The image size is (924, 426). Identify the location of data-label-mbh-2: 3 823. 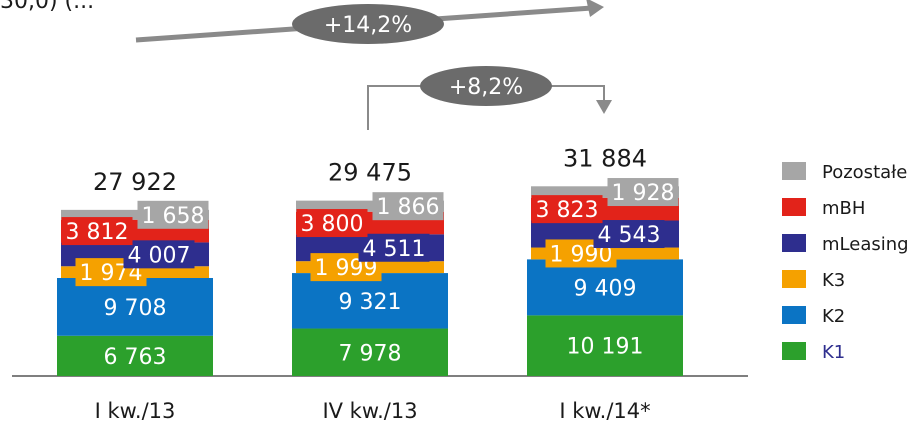
(567, 210).